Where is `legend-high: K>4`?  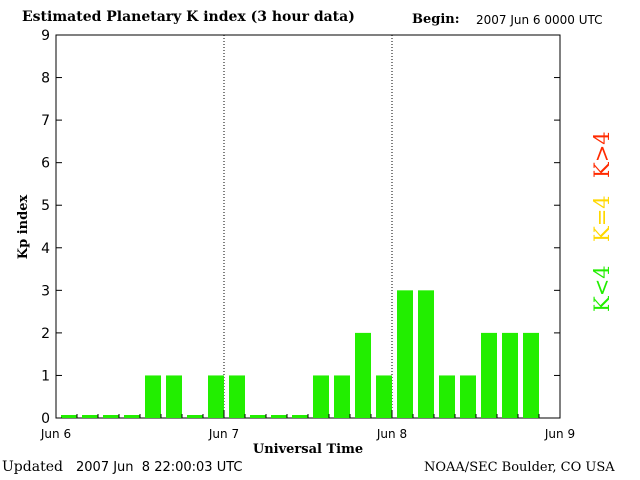
legend-high: K>4 is located at coordinates (602, 154).